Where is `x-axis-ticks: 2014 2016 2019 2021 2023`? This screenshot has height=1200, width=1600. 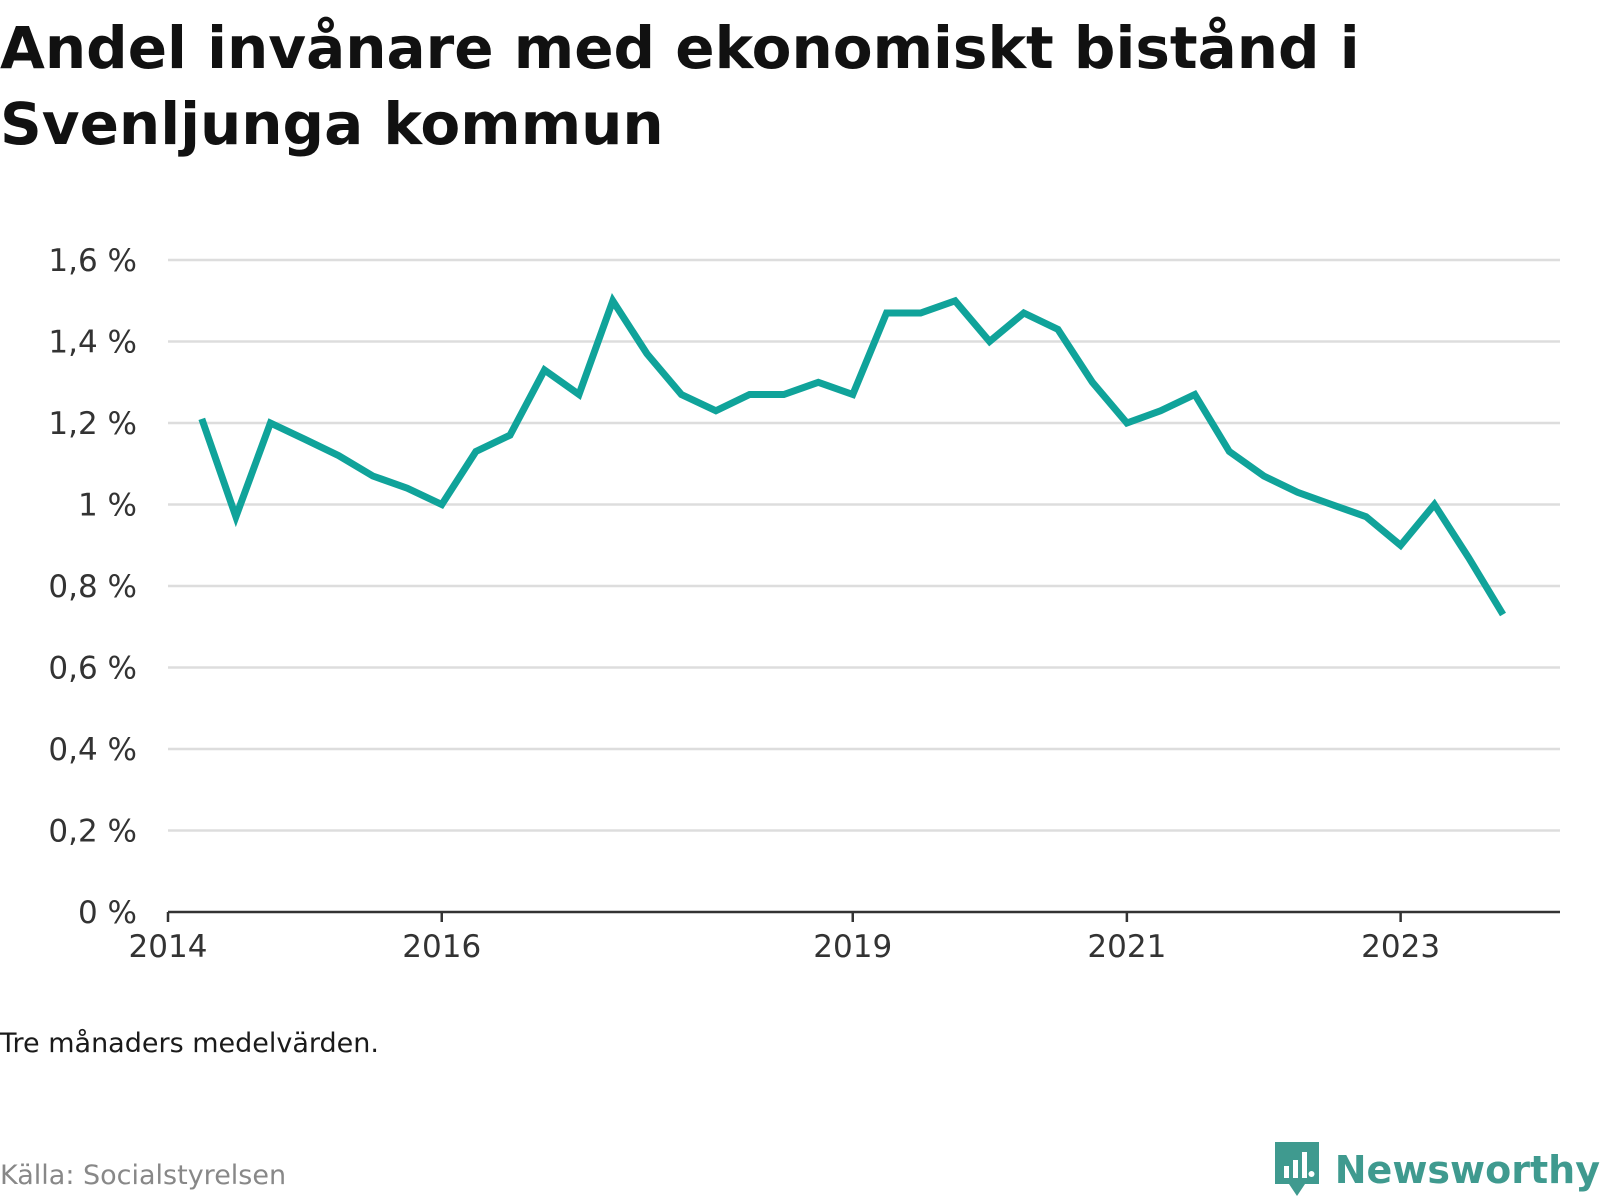
x-axis-ticks: 2014 2016 2019 2021 2023 is located at coordinates (784, 938).